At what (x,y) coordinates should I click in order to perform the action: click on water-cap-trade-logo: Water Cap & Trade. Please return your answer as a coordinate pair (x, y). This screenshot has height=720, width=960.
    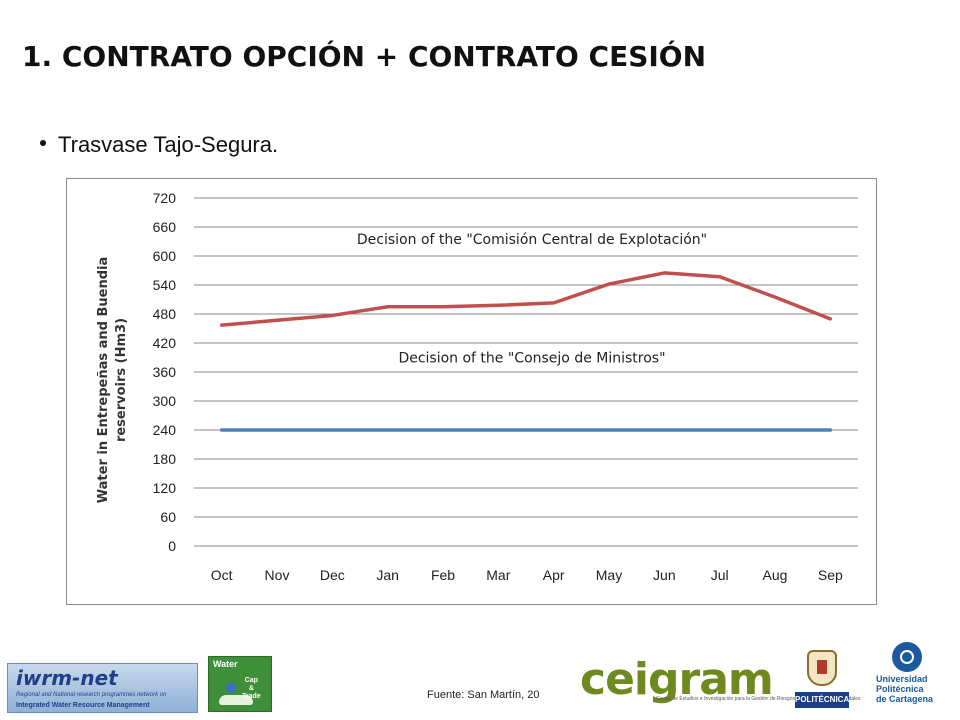
    Looking at the image, I should click on (240, 684).